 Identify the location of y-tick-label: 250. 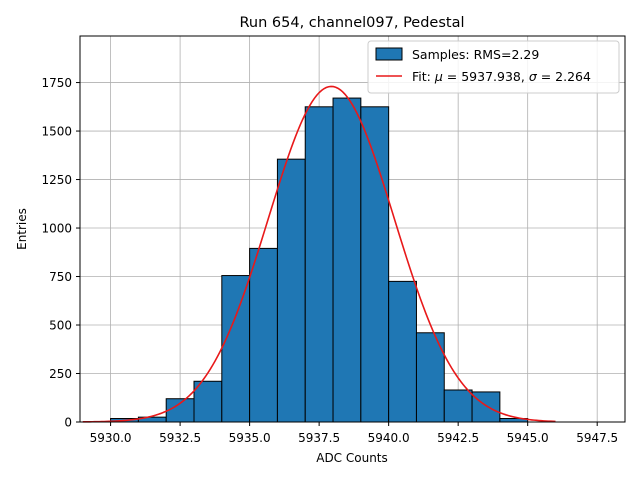
(60, 374).